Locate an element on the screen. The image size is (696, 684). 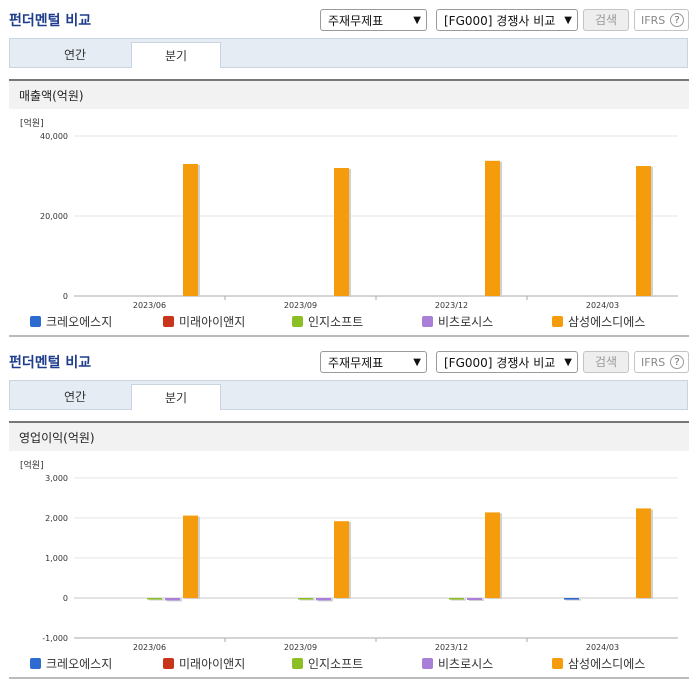
y-tick-label: 2,000 is located at coordinates (56, 518).